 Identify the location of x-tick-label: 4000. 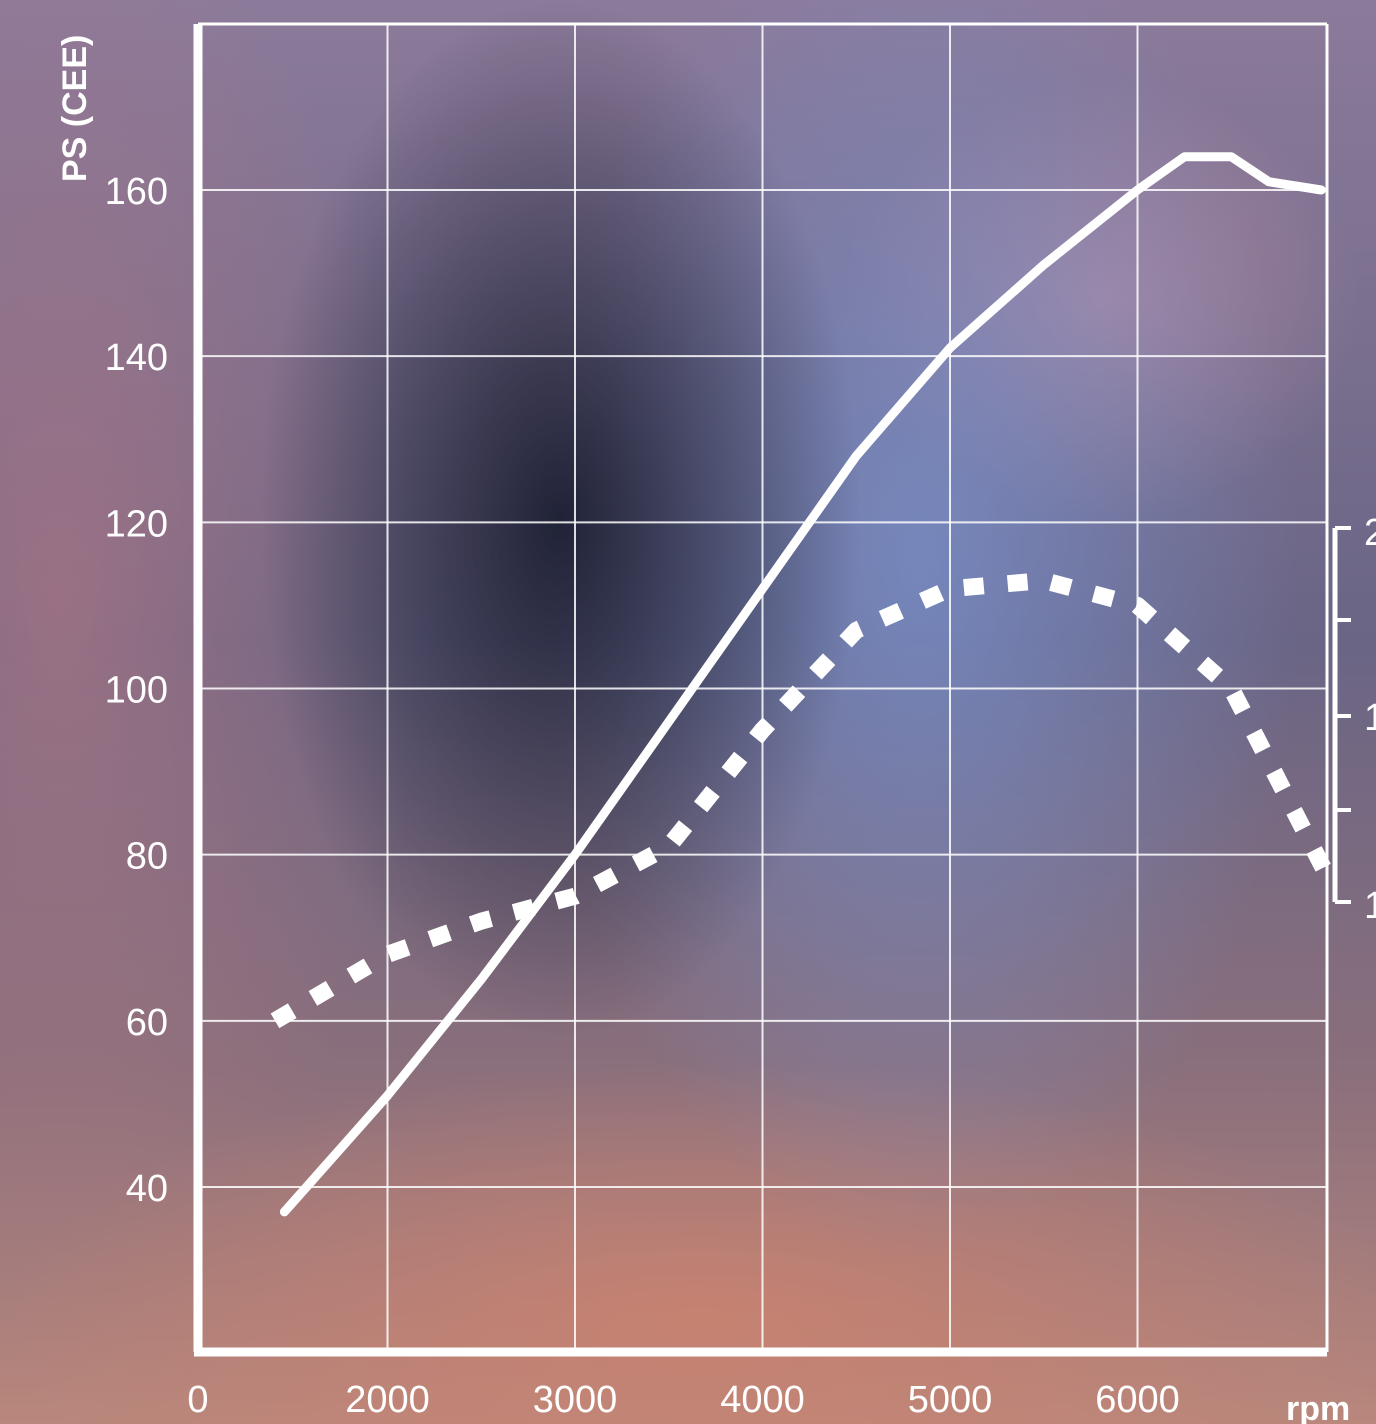
(762, 1400).